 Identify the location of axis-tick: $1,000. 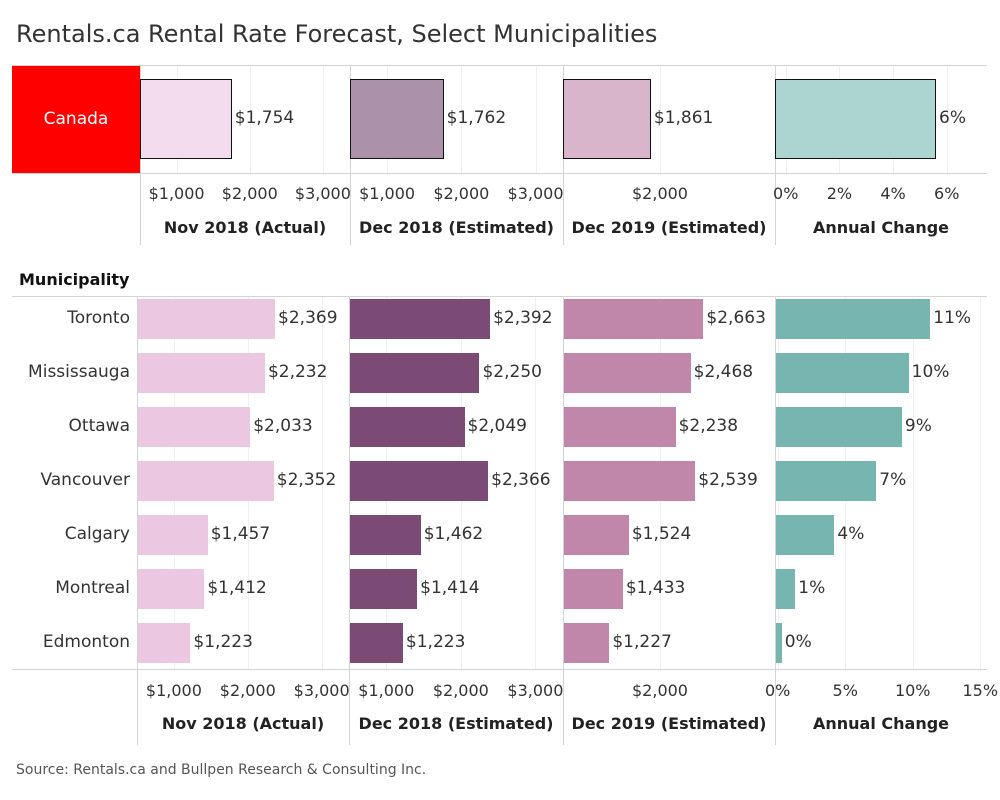
(173, 690).